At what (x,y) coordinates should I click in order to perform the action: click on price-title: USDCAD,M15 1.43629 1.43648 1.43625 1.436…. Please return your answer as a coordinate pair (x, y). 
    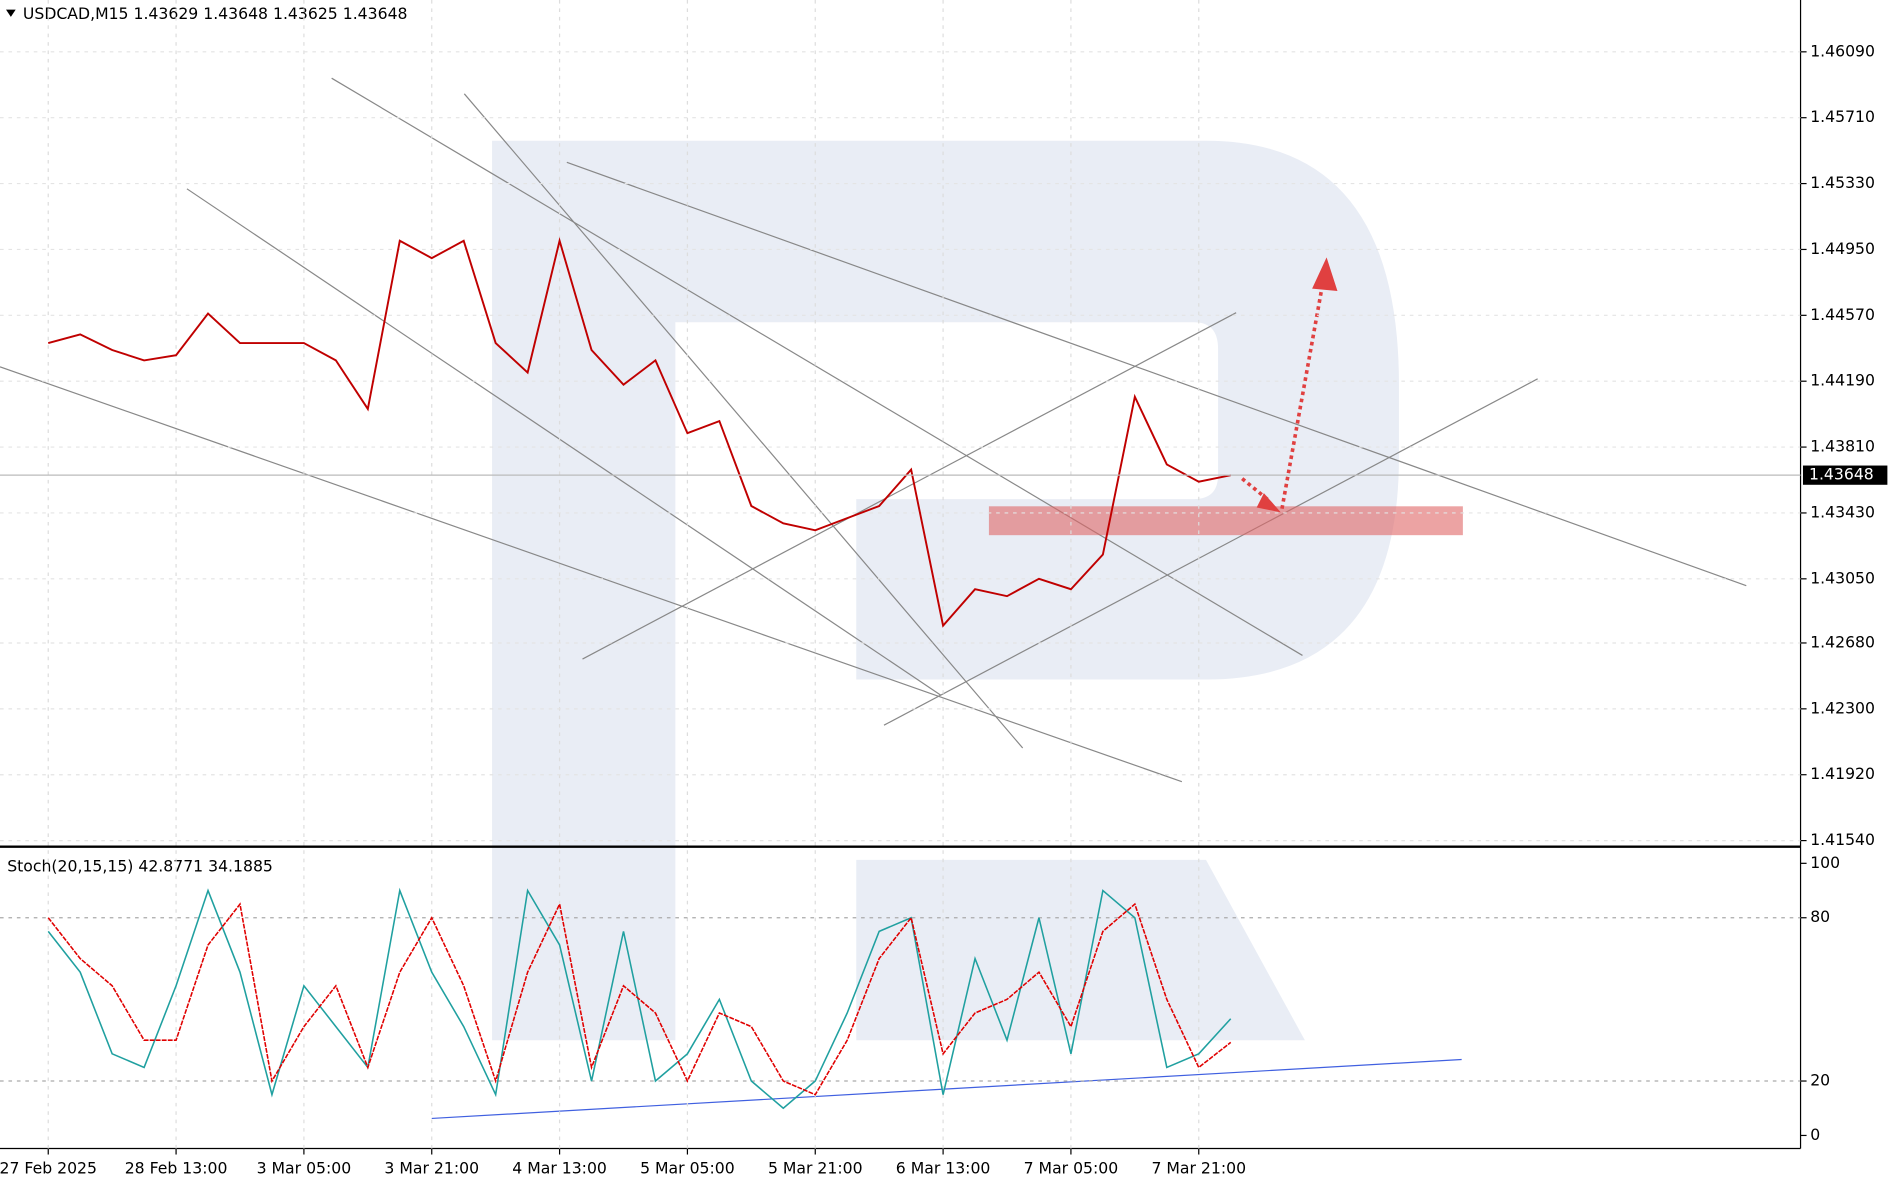
    Looking at the image, I should click on (215, 13).